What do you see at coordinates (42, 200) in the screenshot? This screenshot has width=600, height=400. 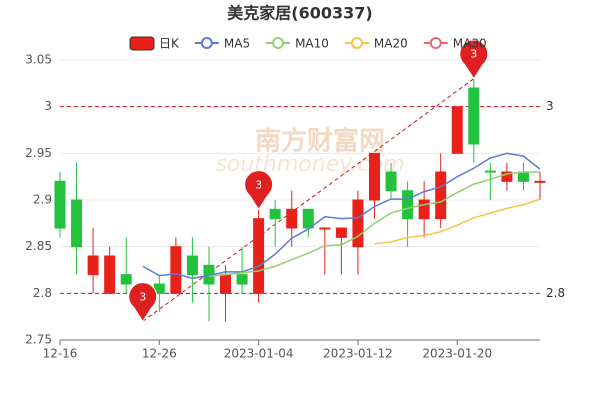 I see `y-tick-label: 2.9` at bounding box center [42, 200].